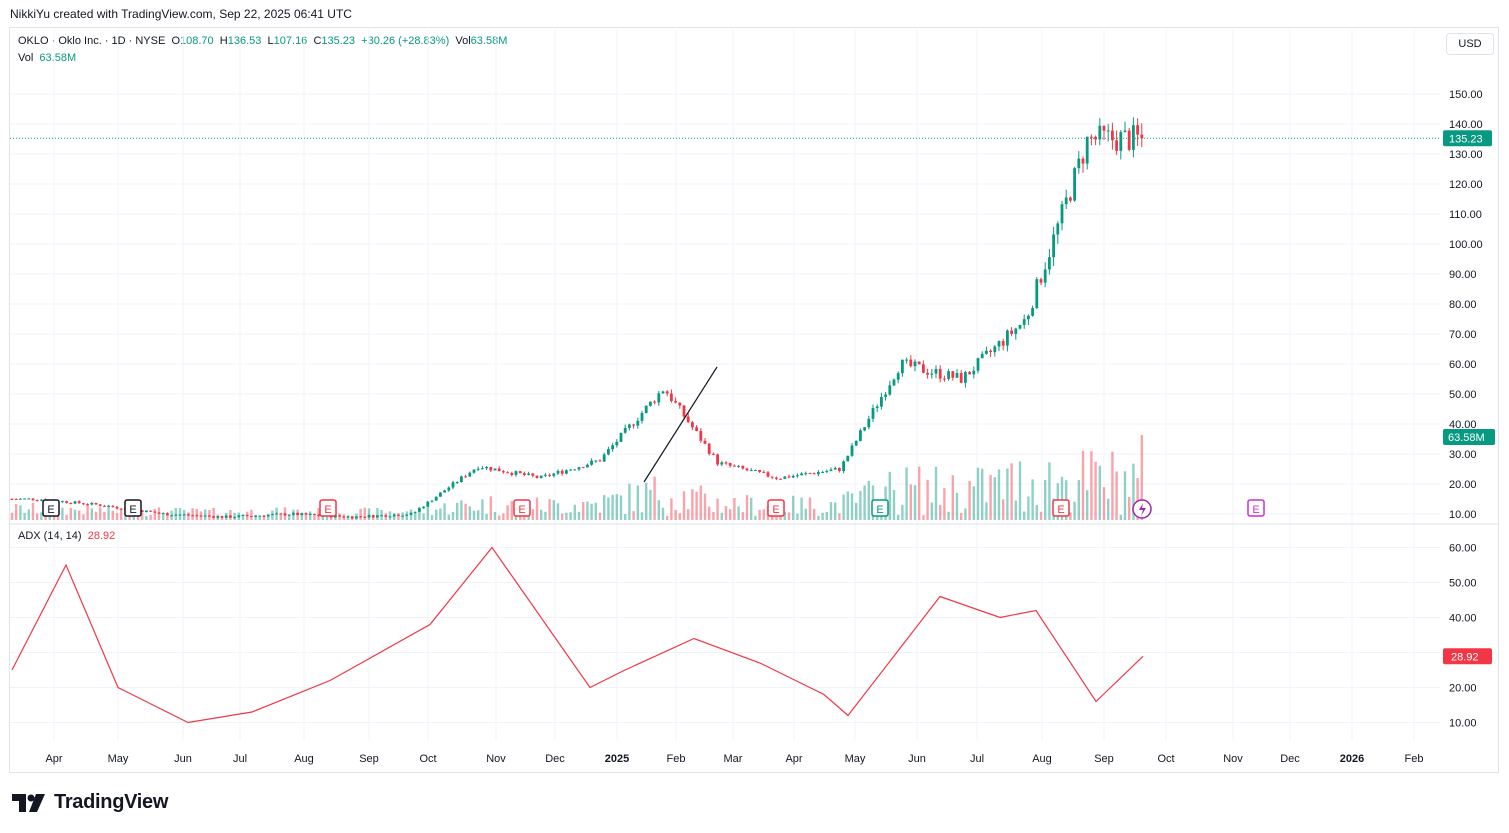 The image size is (1509, 833). What do you see at coordinates (1470, 44) in the screenshot?
I see `currency-button: USD` at bounding box center [1470, 44].